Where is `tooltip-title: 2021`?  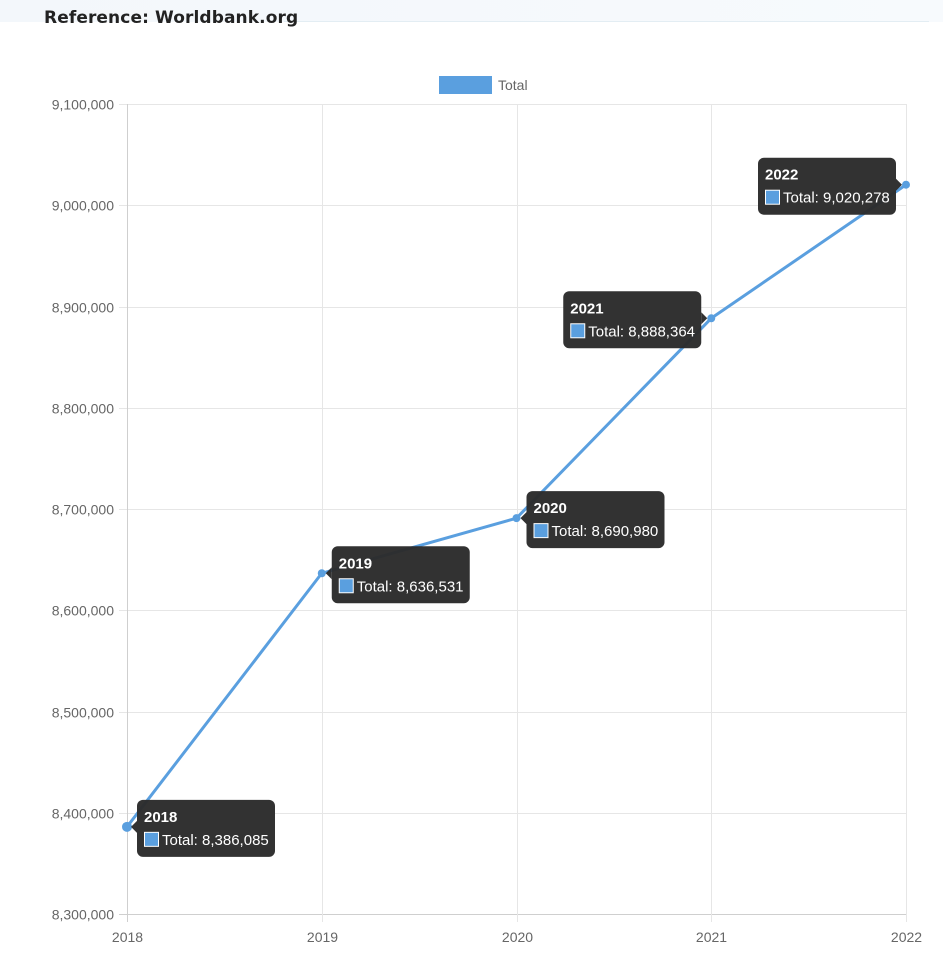
tooltip-title: 2021 is located at coordinates (586, 308).